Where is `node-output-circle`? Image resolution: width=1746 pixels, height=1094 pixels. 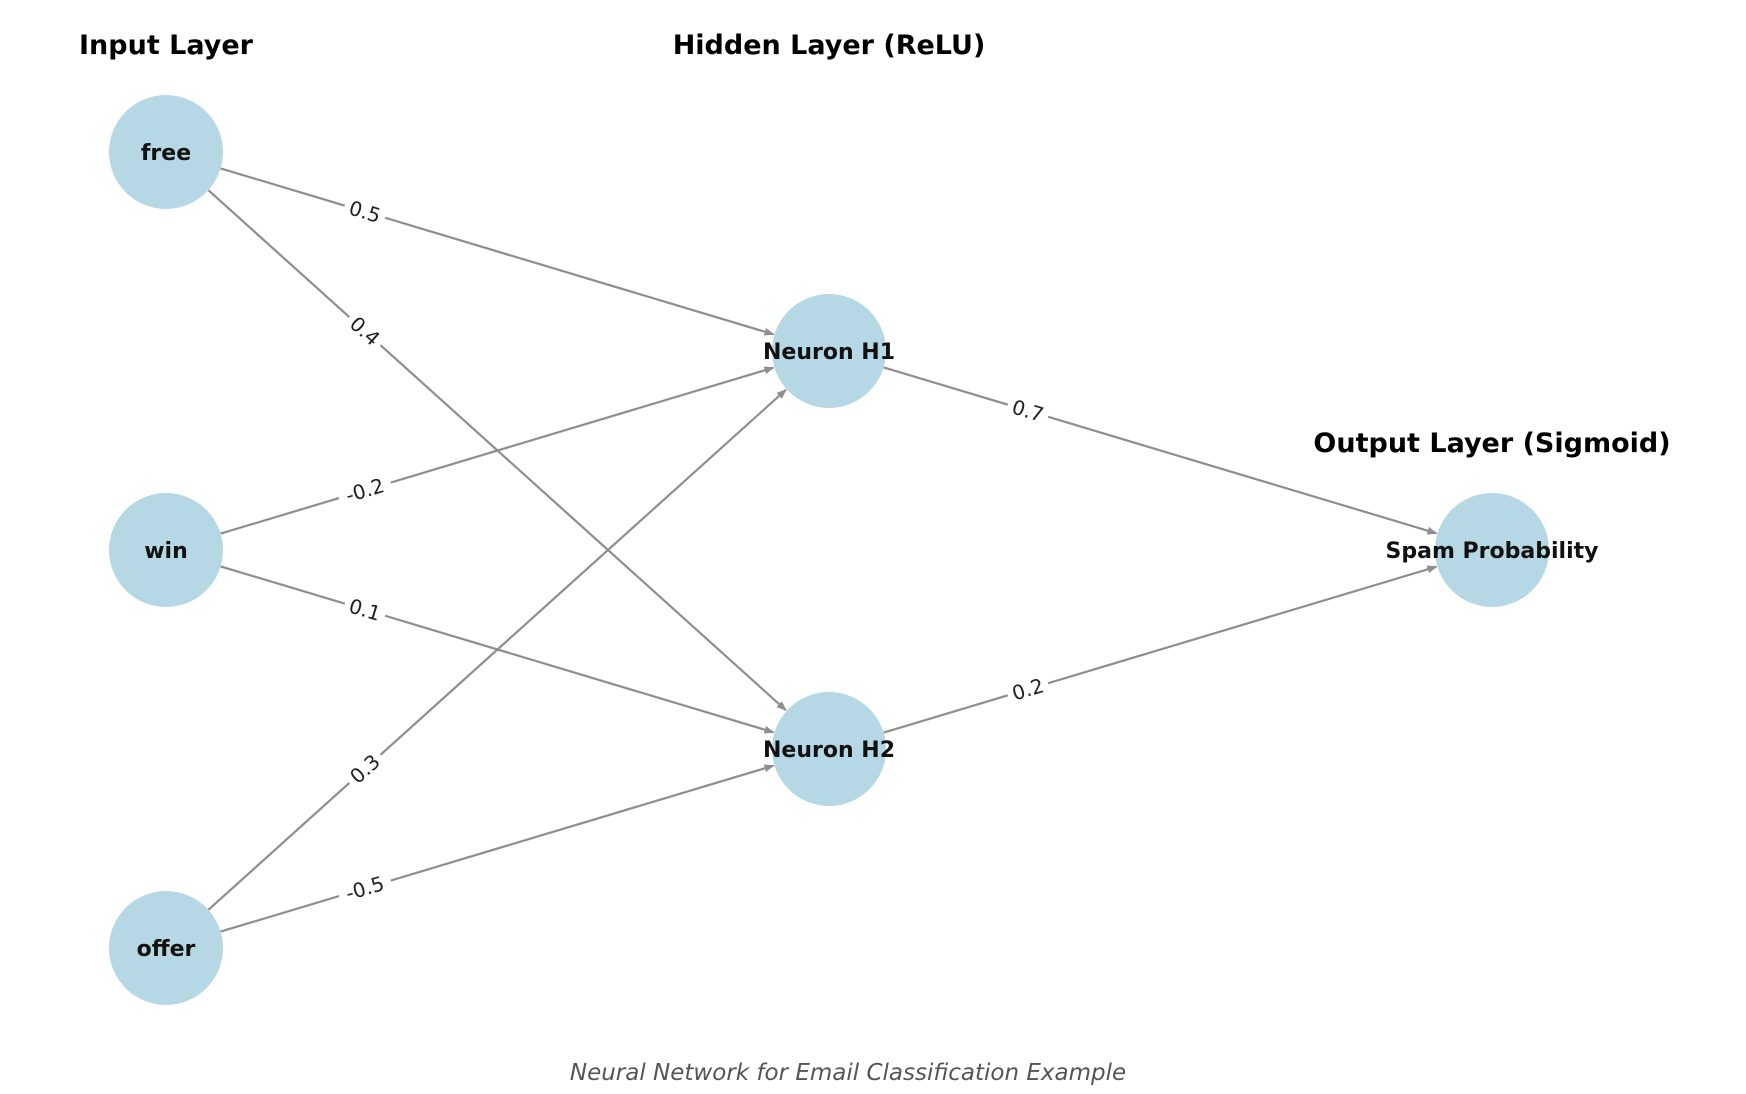 node-output-circle is located at coordinates (1492, 550).